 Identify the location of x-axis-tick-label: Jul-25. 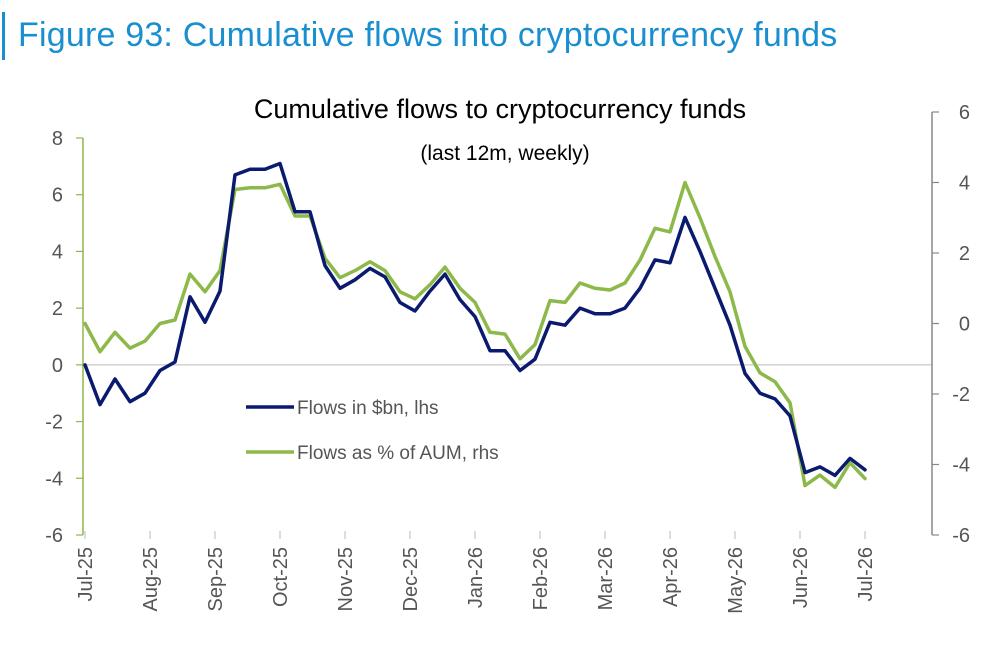
(86, 574).